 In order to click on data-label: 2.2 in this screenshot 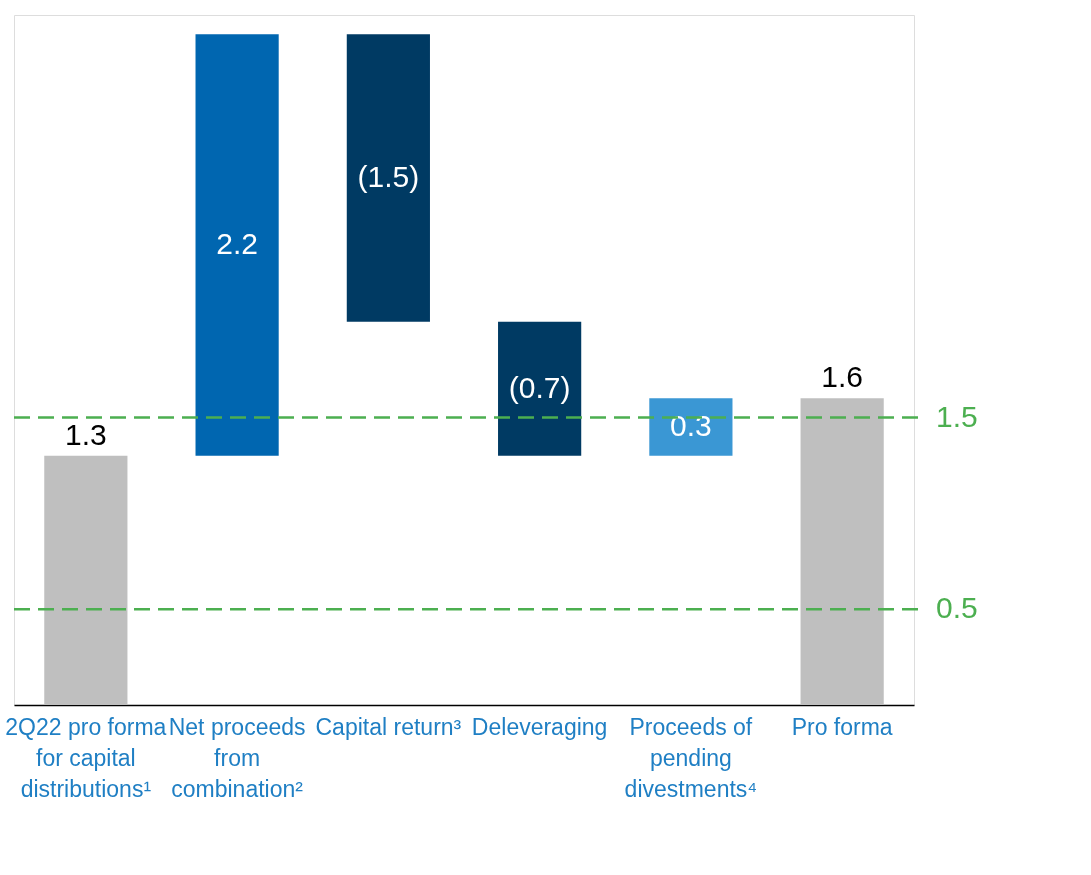, I will do `click(237, 243)`.